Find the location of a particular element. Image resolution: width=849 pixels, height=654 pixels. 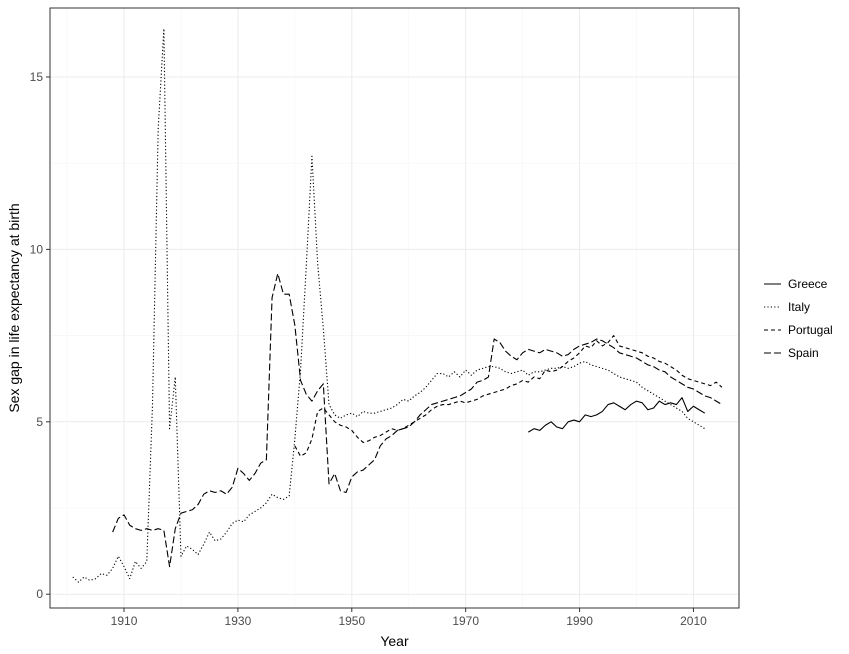

y-axis: 0 5 10 15 is located at coordinates (40, 335).